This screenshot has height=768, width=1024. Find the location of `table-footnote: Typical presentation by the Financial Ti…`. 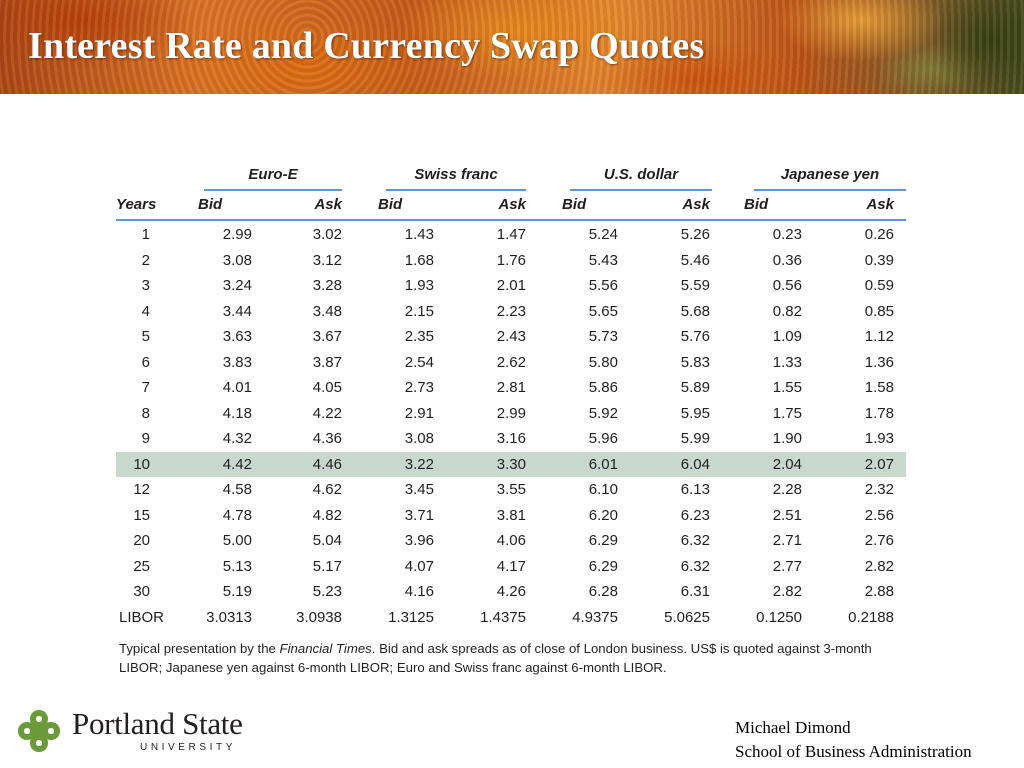

table-footnote: Typical presentation by the Financial Ti… is located at coordinates (514, 658).